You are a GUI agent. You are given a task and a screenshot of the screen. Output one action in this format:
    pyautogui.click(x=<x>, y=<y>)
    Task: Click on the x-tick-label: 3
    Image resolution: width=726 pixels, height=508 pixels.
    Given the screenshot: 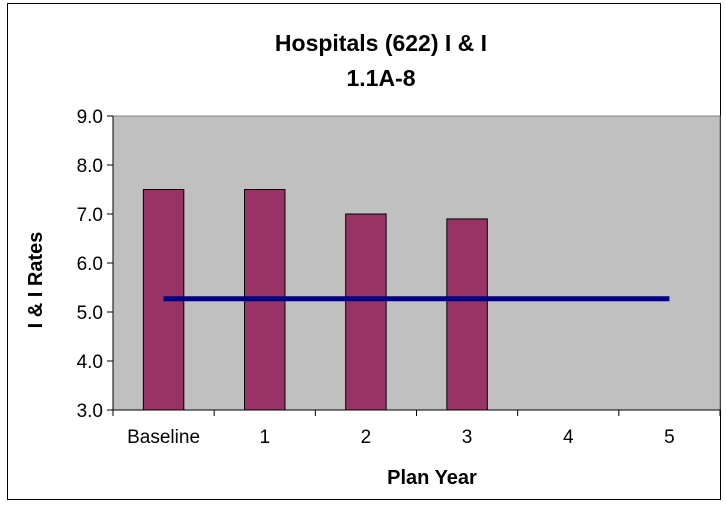 What is the action you would take?
    pyautogui.click(x=467, y=437)
    